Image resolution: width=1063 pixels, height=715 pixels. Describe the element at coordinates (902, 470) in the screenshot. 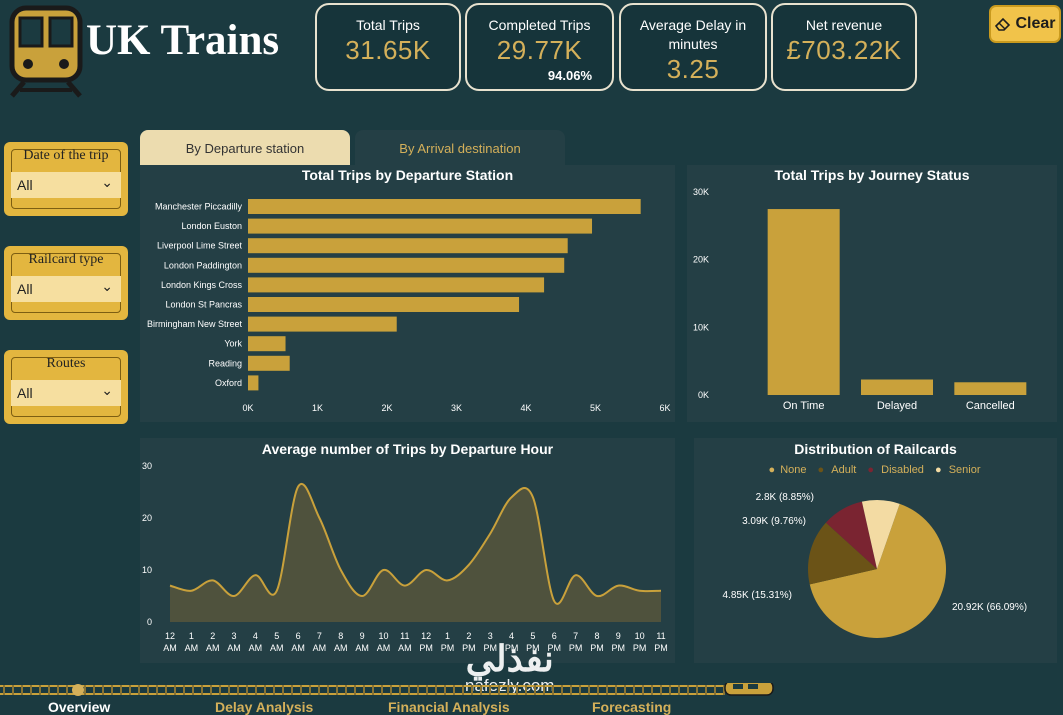

I see `legend-label: Disabled` at that location.